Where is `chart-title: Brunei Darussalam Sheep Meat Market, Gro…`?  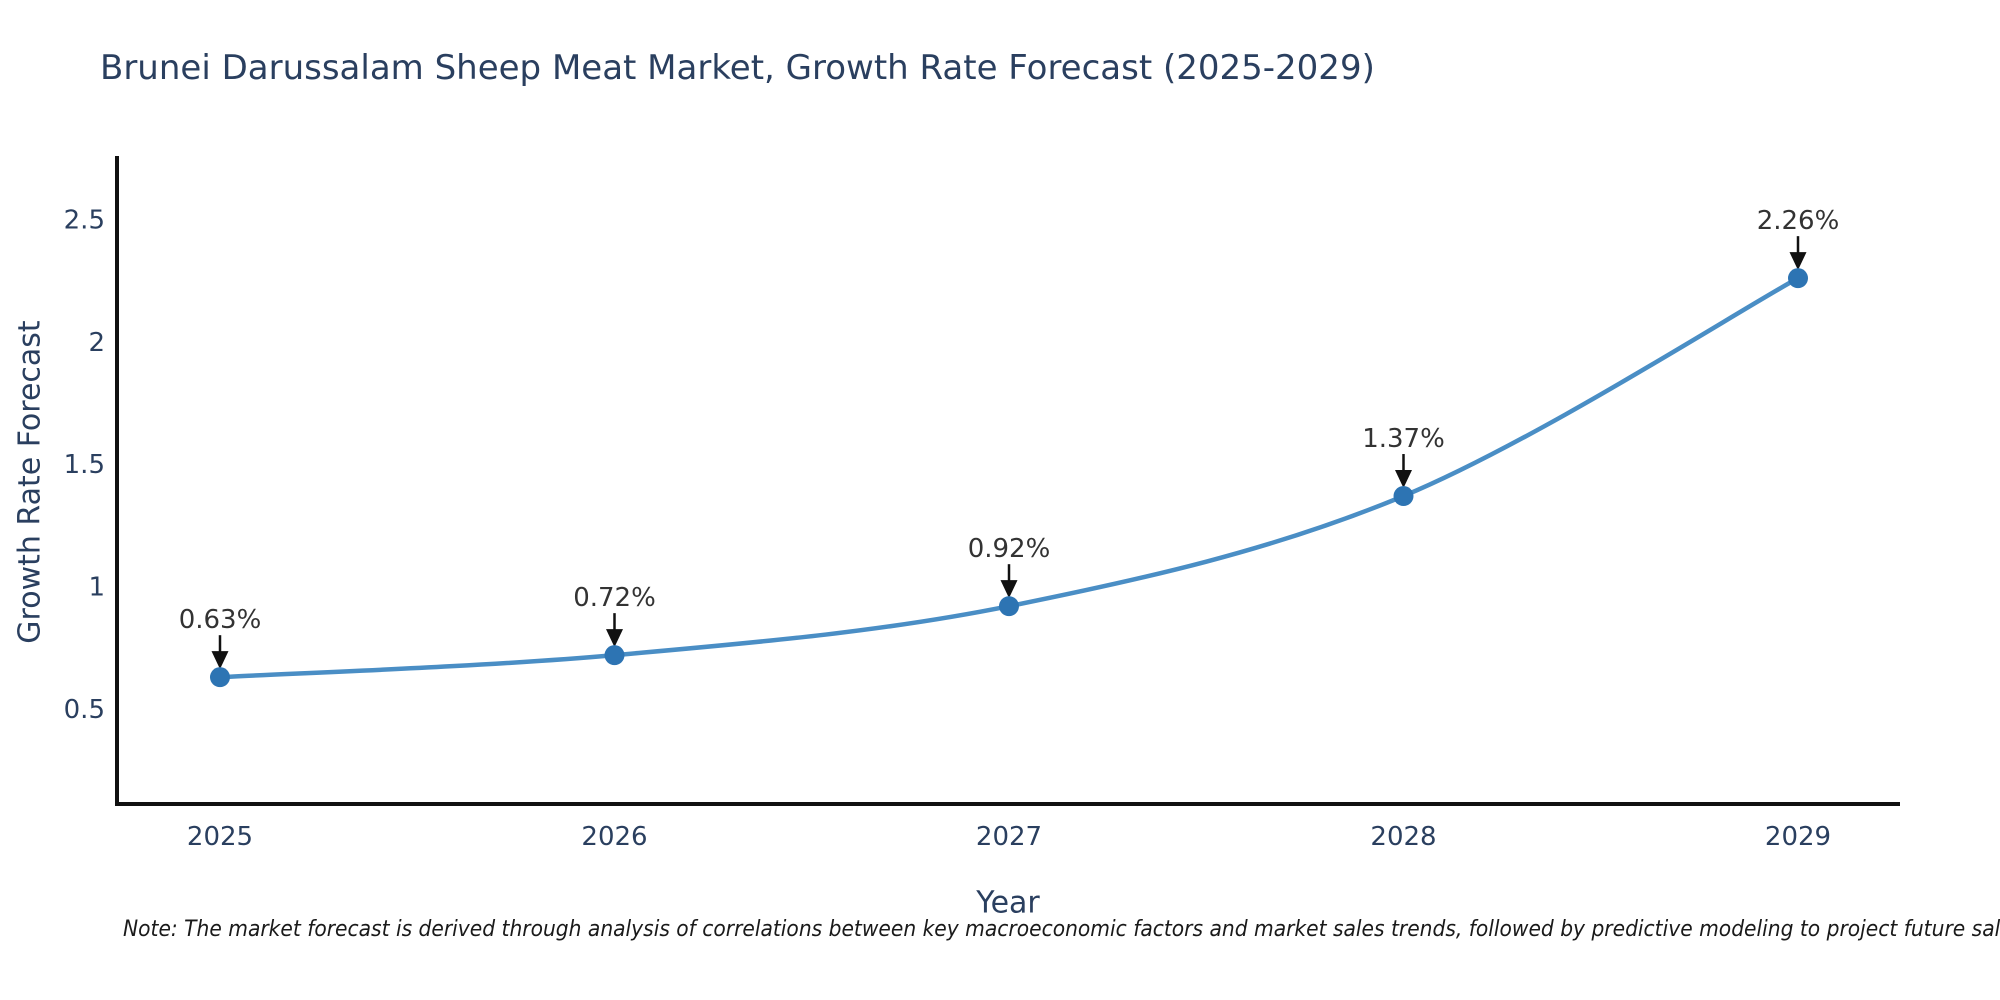
chart-title: Brunei Darussalam Sheep Meat Market, Gro… is located at coordinates (737, 68).